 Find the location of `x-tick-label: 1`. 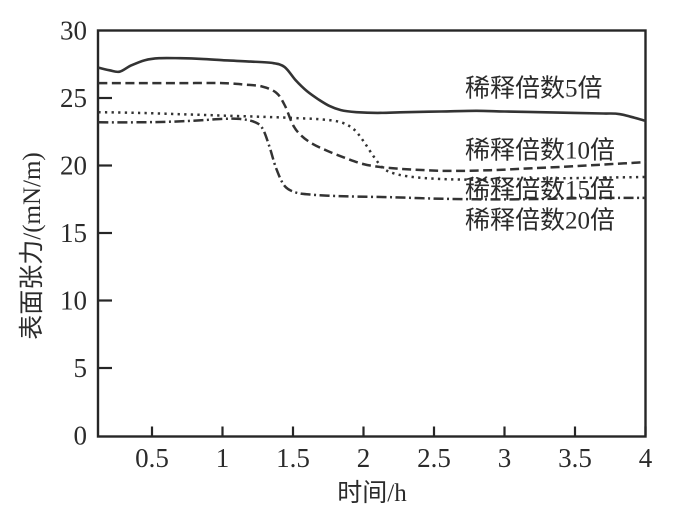

x-tick-label: 1 is located at coordinates (223, 458).